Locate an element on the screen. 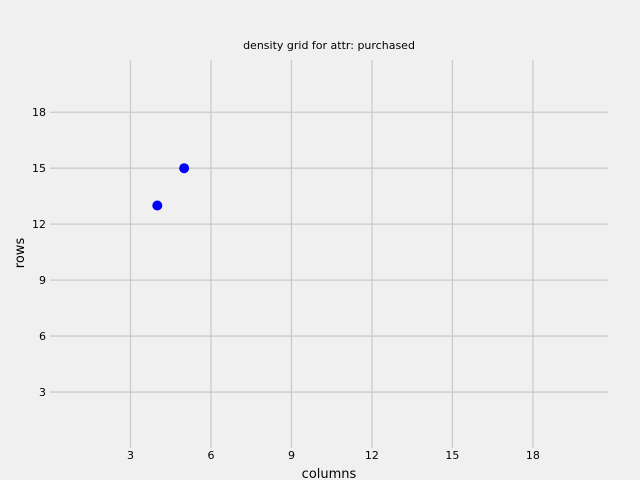 The image size is (640, 480). y-tick-label: 15 is located at coordinates (39, 168).